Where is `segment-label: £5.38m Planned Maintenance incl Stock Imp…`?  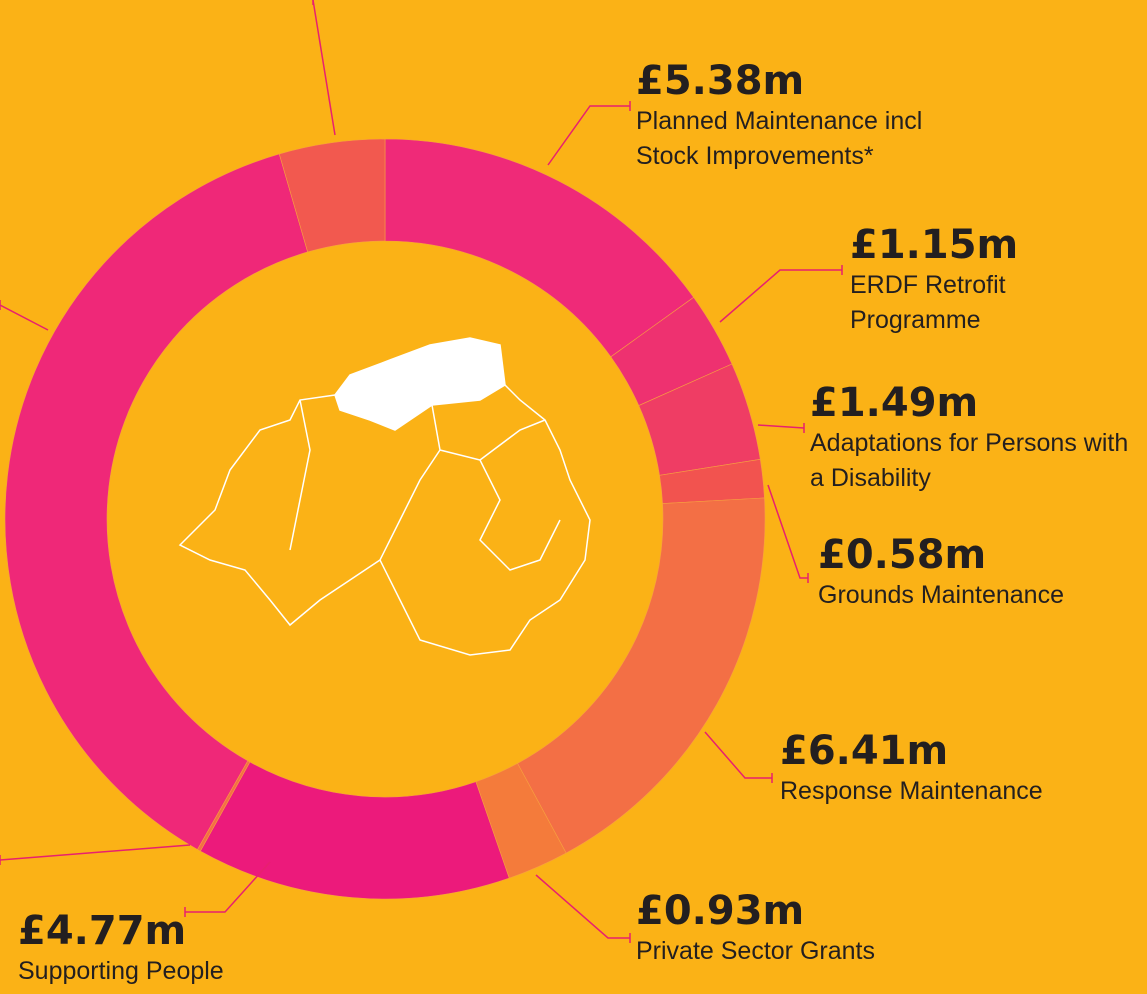
segment-label: £5.38m Planned Maintenance incl Stock Imp… is located at coordinates (796, 116).